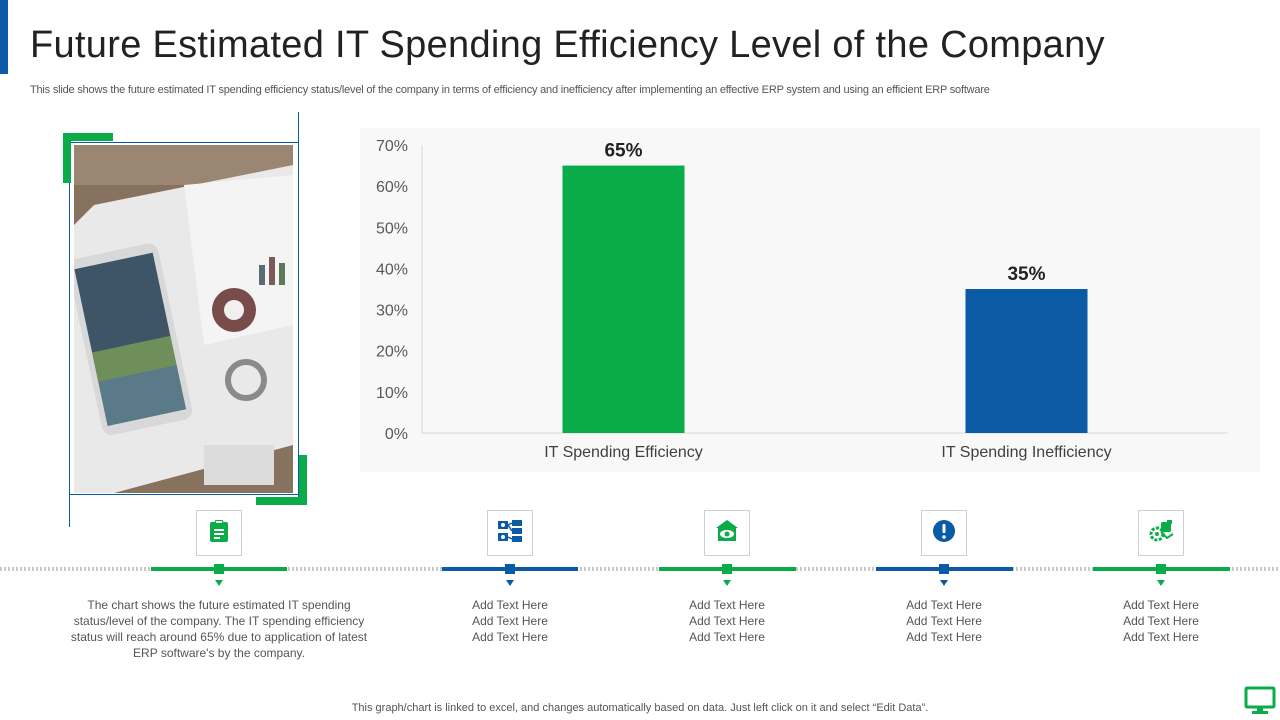 This screenshot has height=720, width=1280. I want to click on y-tick-label: 20%, so click(392, 352).